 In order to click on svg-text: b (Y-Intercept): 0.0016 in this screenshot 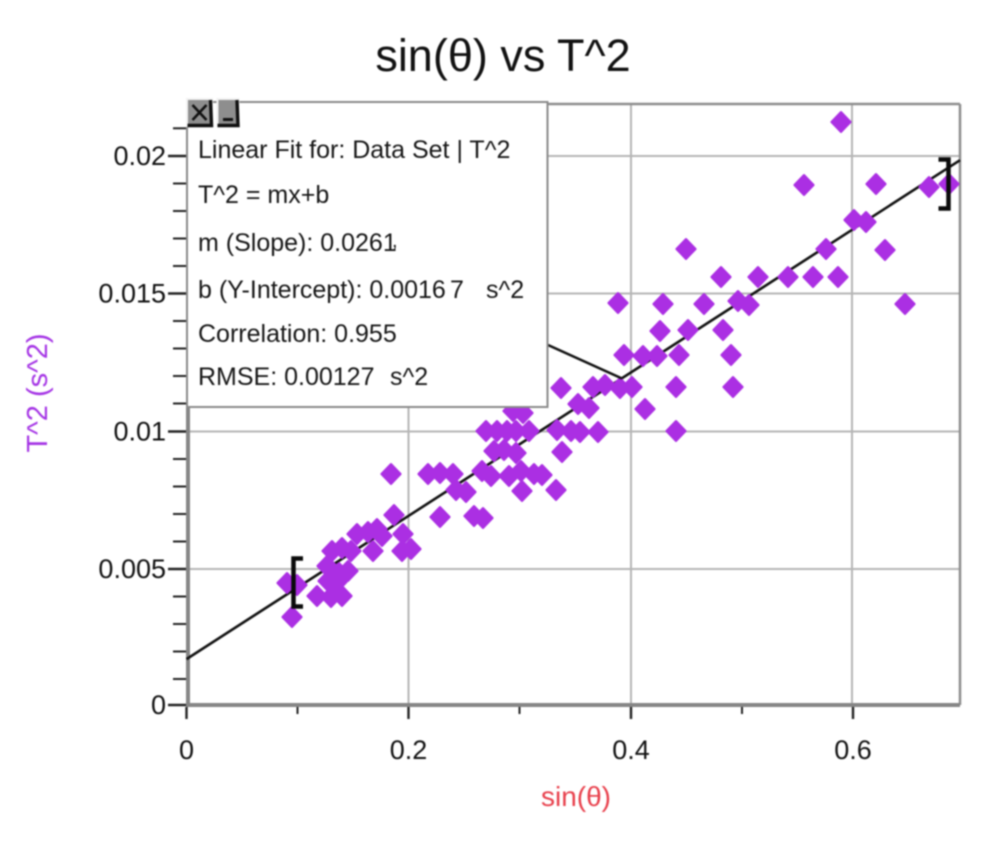, I will do `click(322, 290)`.